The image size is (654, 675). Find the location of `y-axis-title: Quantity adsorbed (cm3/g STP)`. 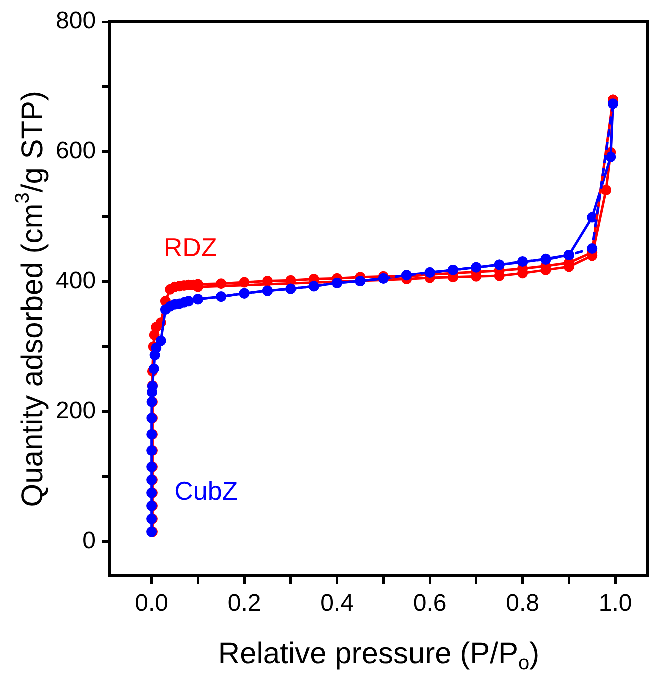

y-axis-title: Quantity adsorbed (cm3/g STP) is located at coordinates (31, 299).